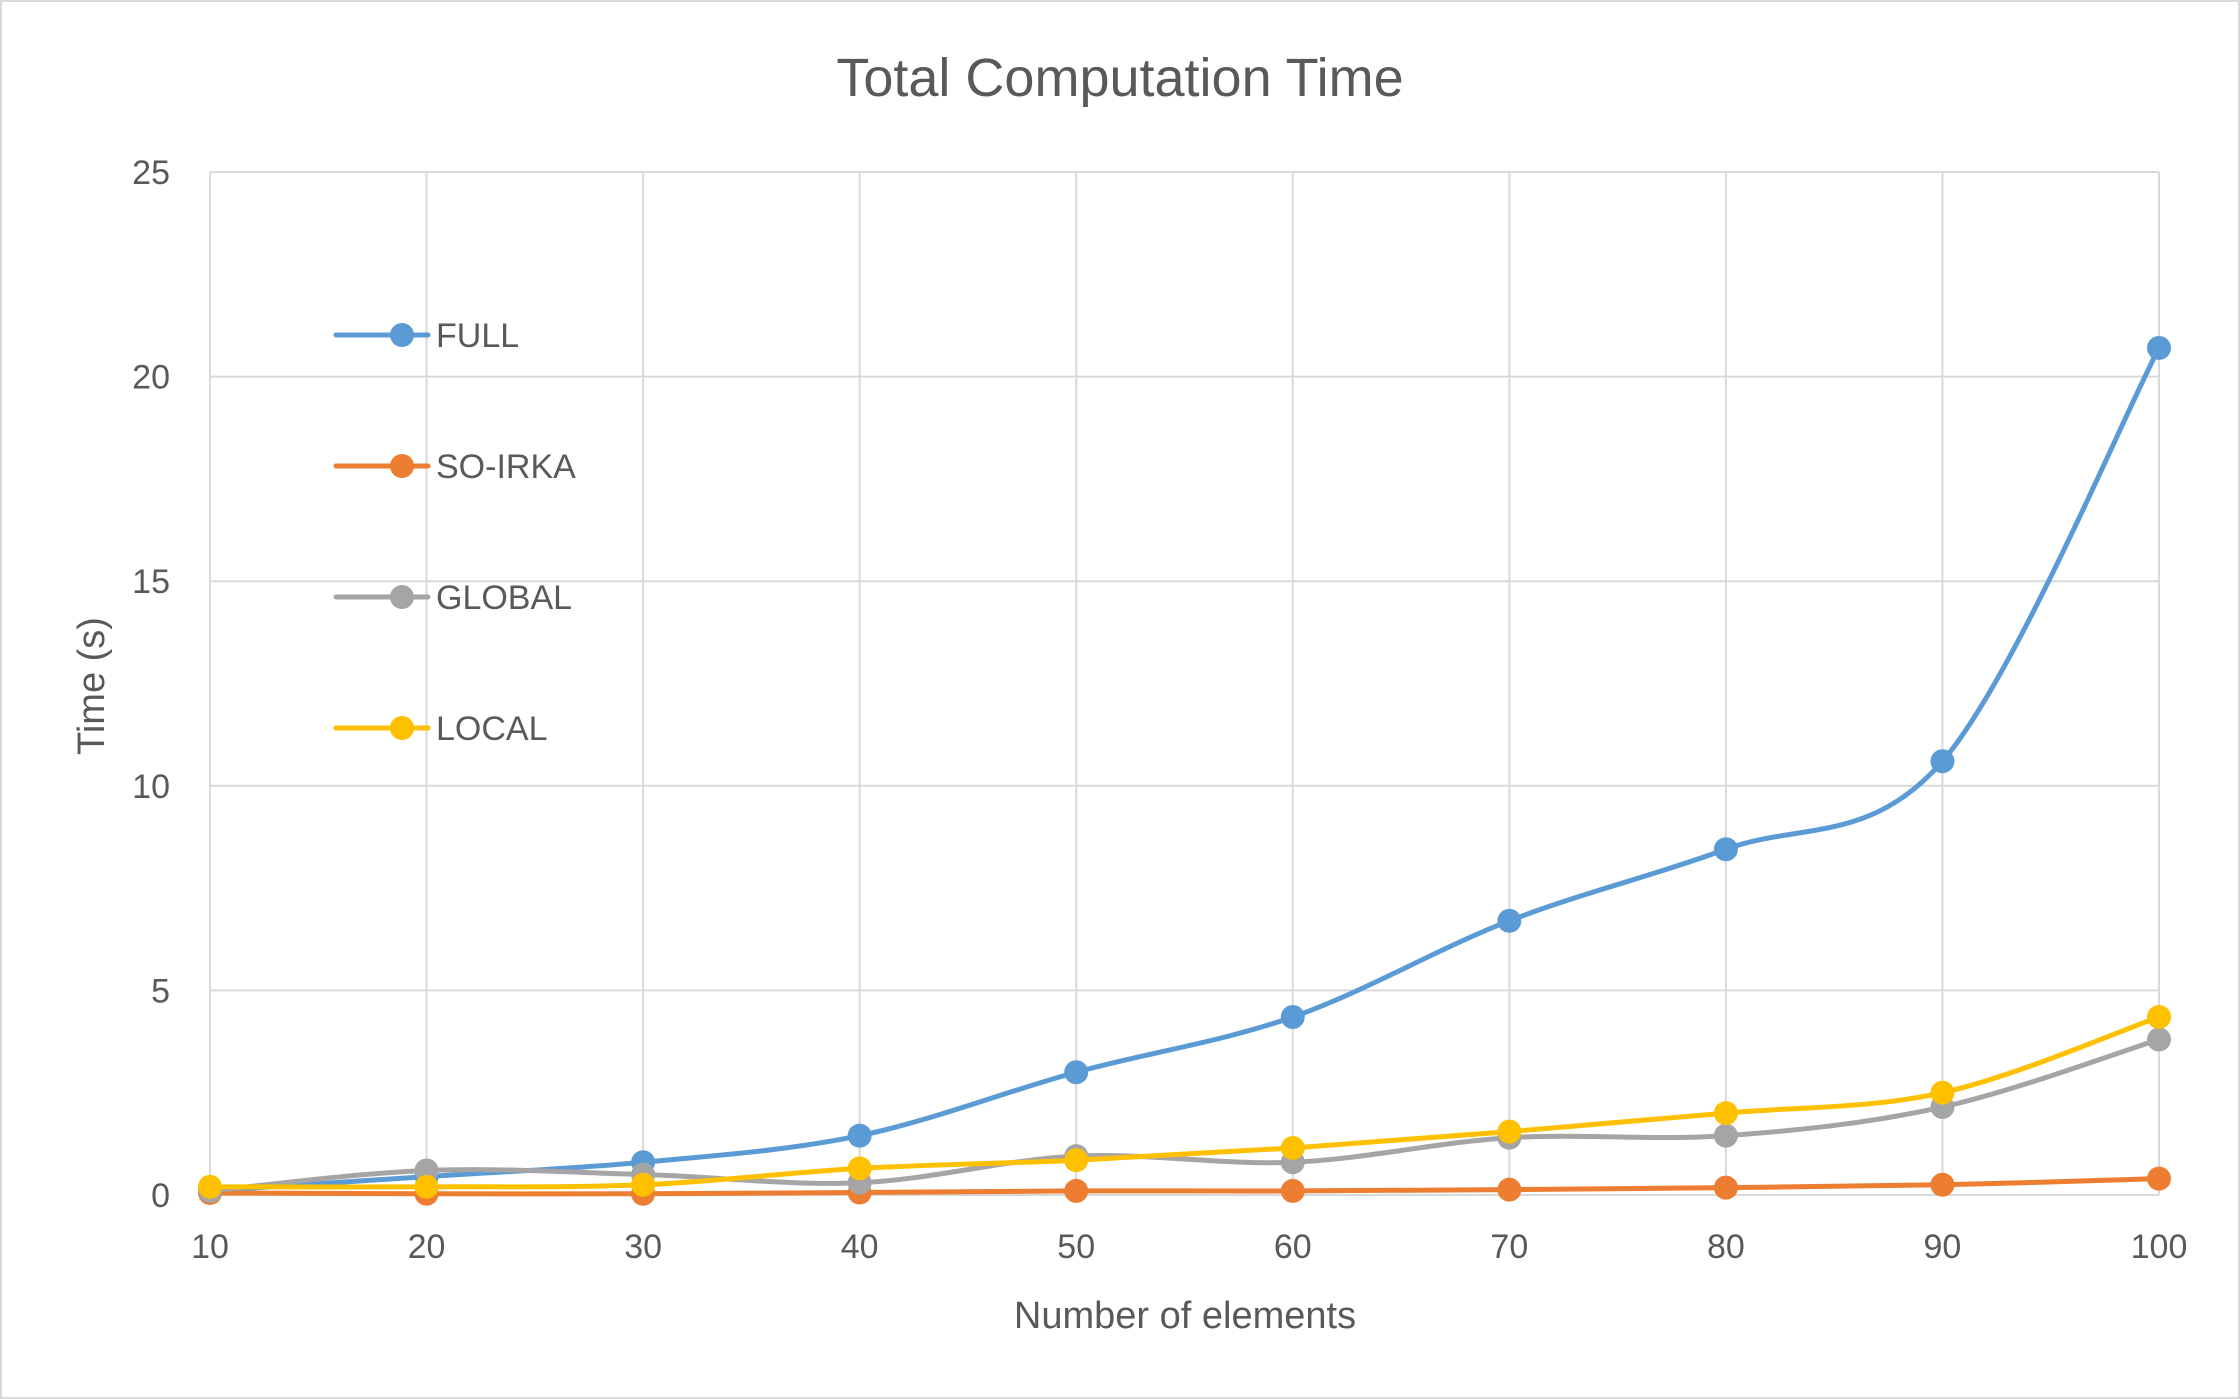 The width and height of the screenshot is (2240, 1399). I want to click on legend-item-local: LOCAL, so click(440, 729).